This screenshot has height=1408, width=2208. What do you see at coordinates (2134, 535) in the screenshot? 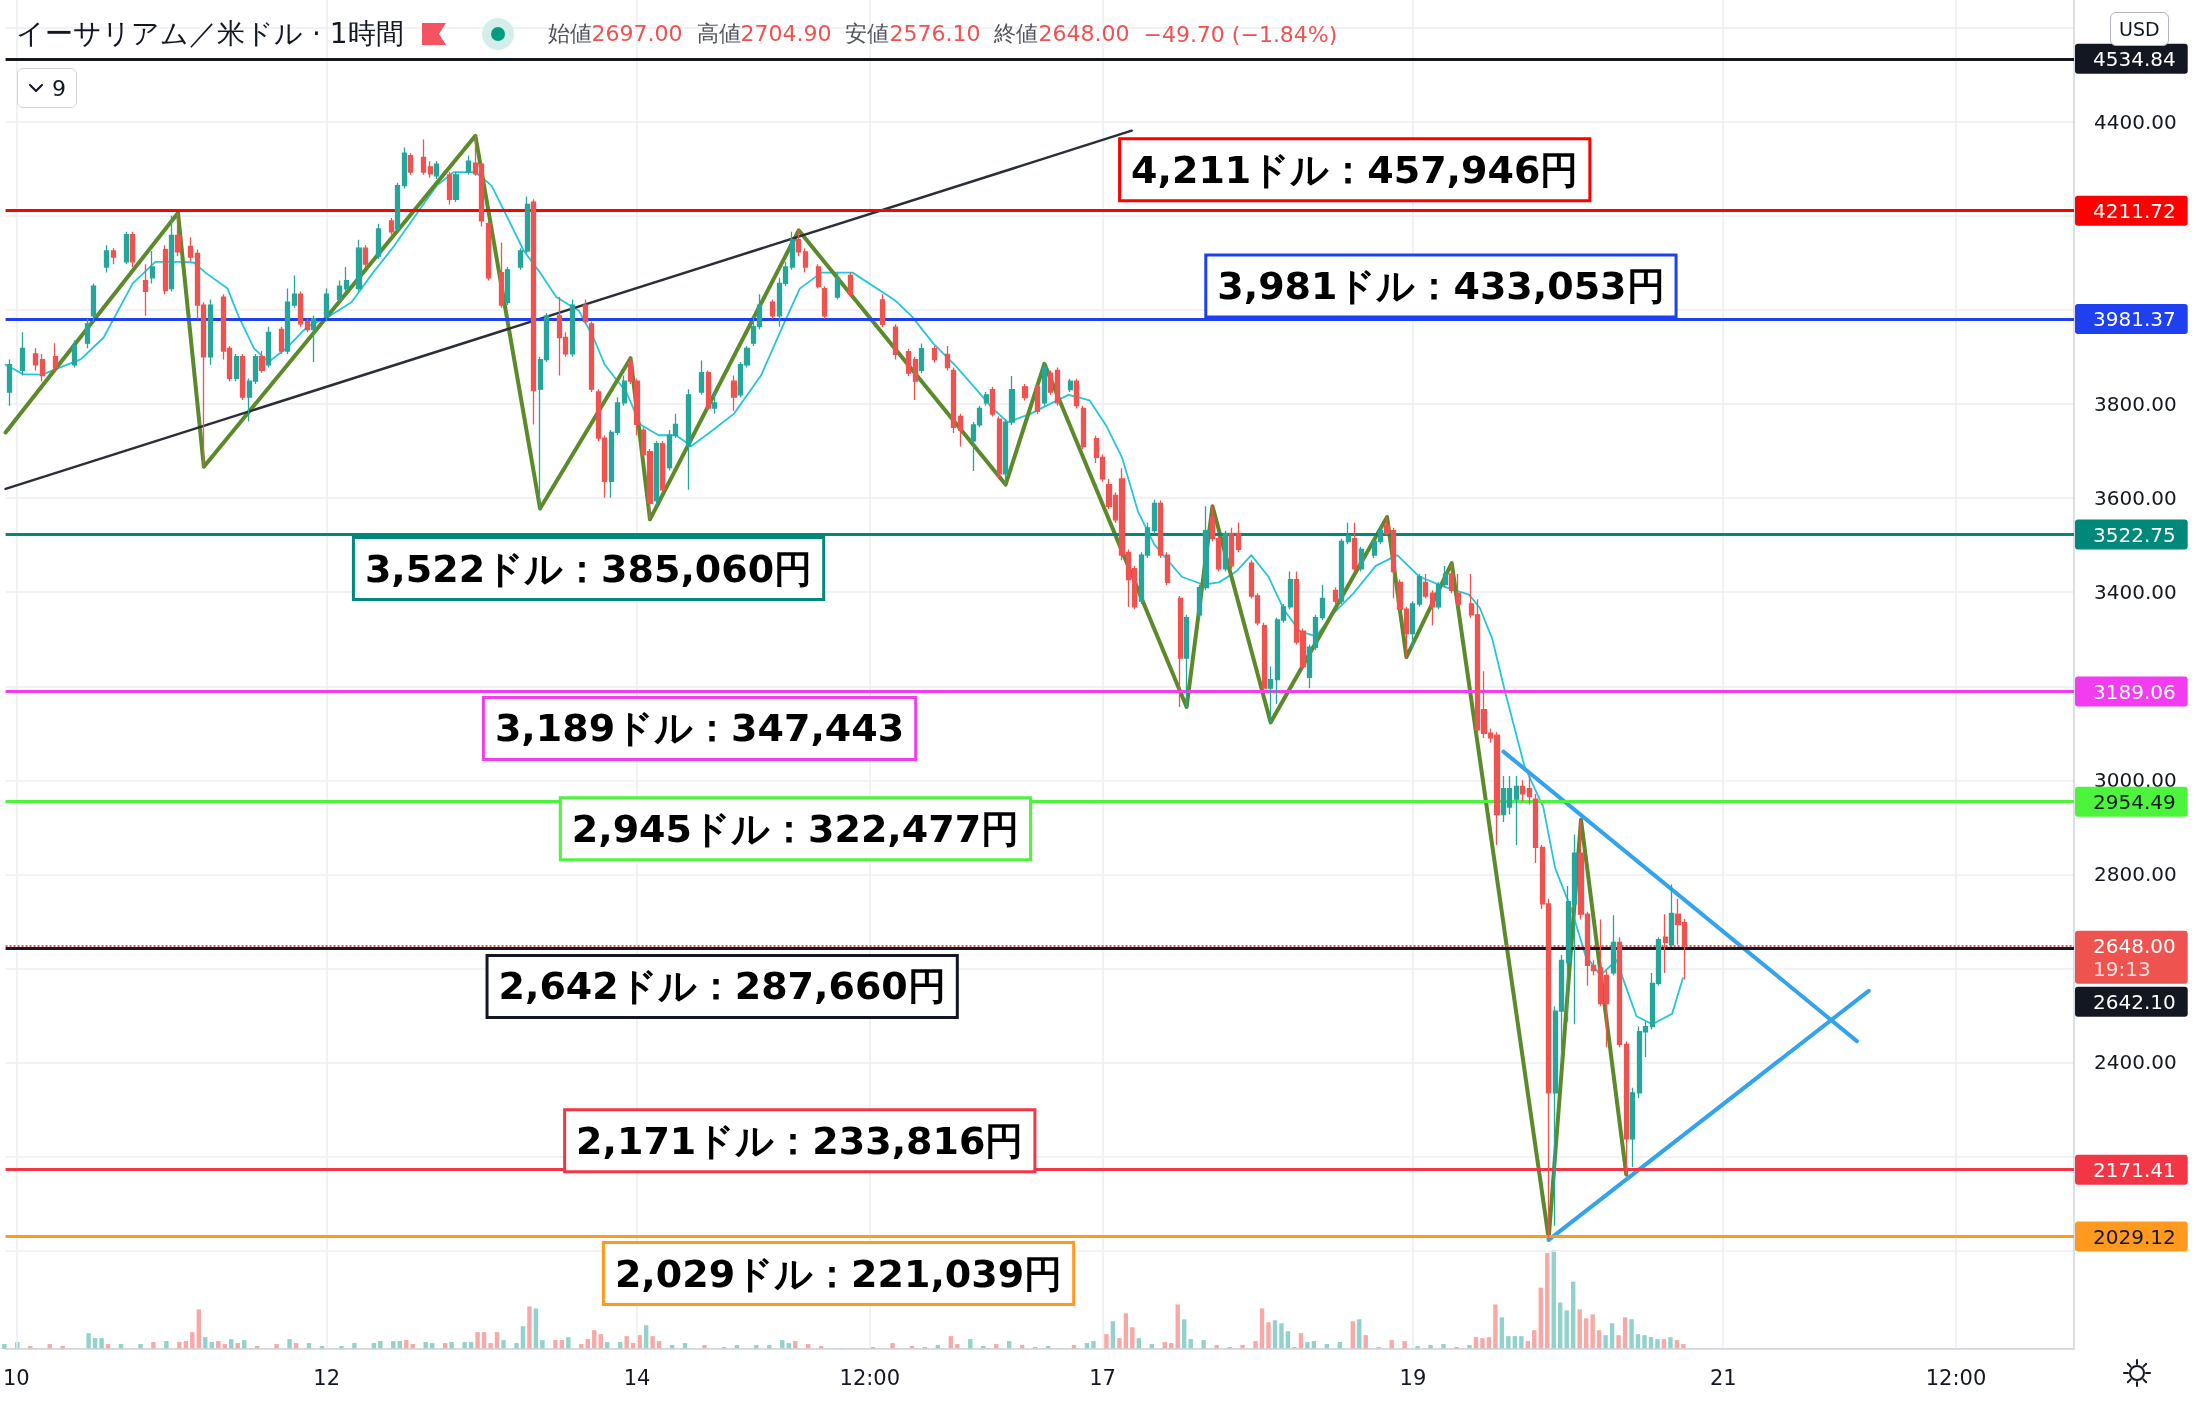
I see `ref-line-label: 3522.75` at bounding box center [2134, 535].